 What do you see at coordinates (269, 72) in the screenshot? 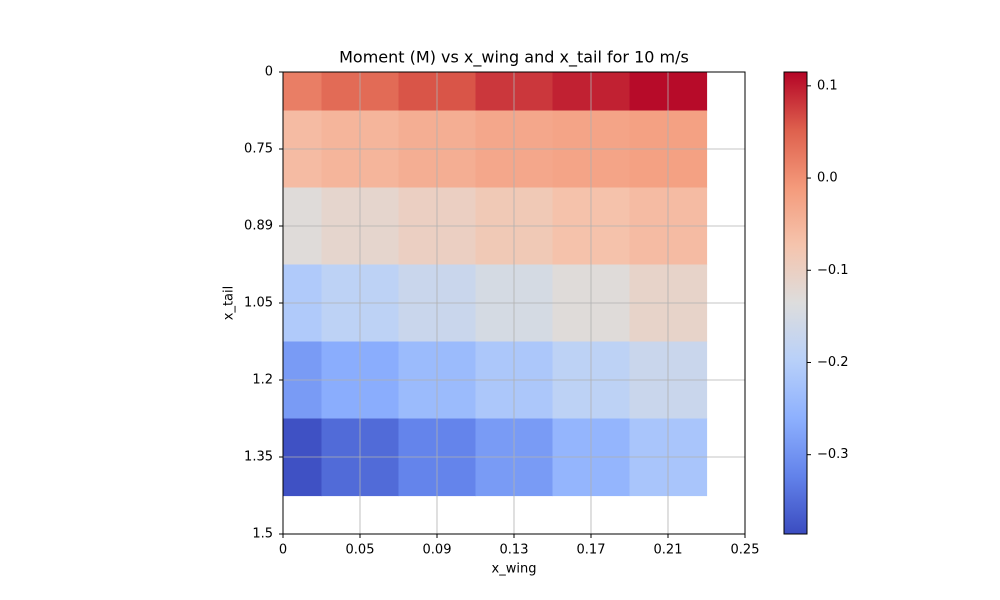
I see `y-tick-label: 0` at bounding box center [269, 72].